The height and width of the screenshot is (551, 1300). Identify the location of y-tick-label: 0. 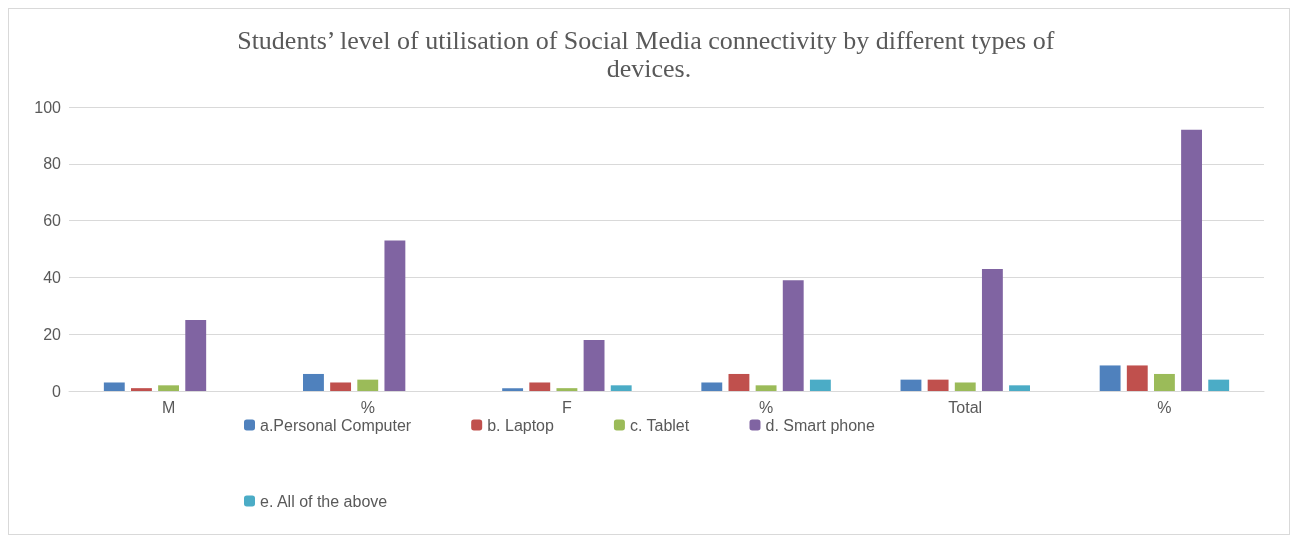
(57, 391).